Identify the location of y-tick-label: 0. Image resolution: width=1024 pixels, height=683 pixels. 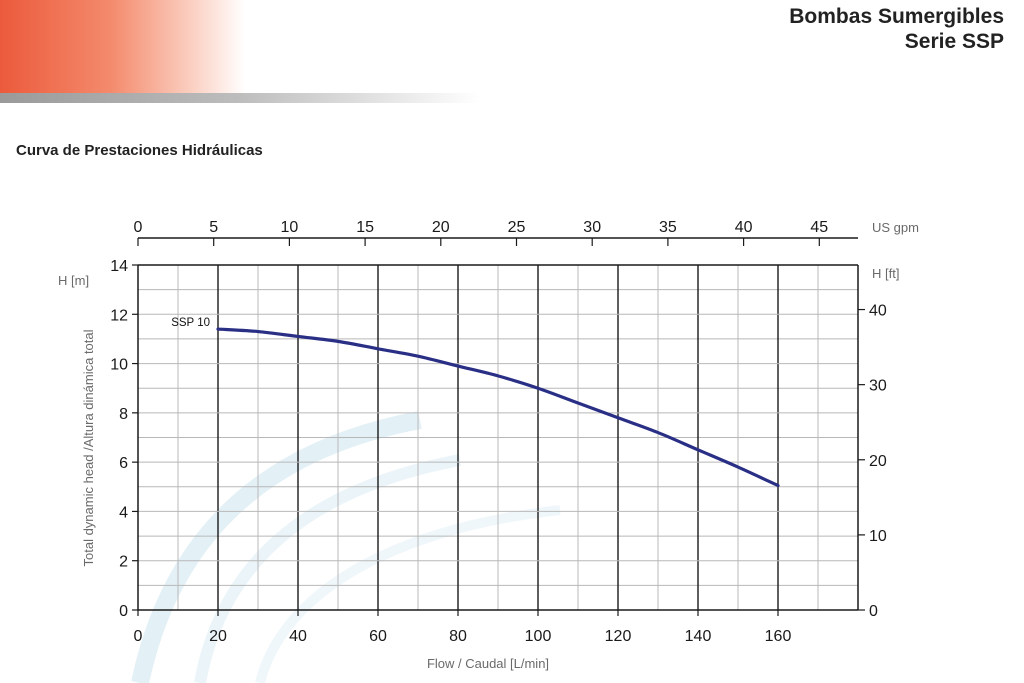
(123, 611).